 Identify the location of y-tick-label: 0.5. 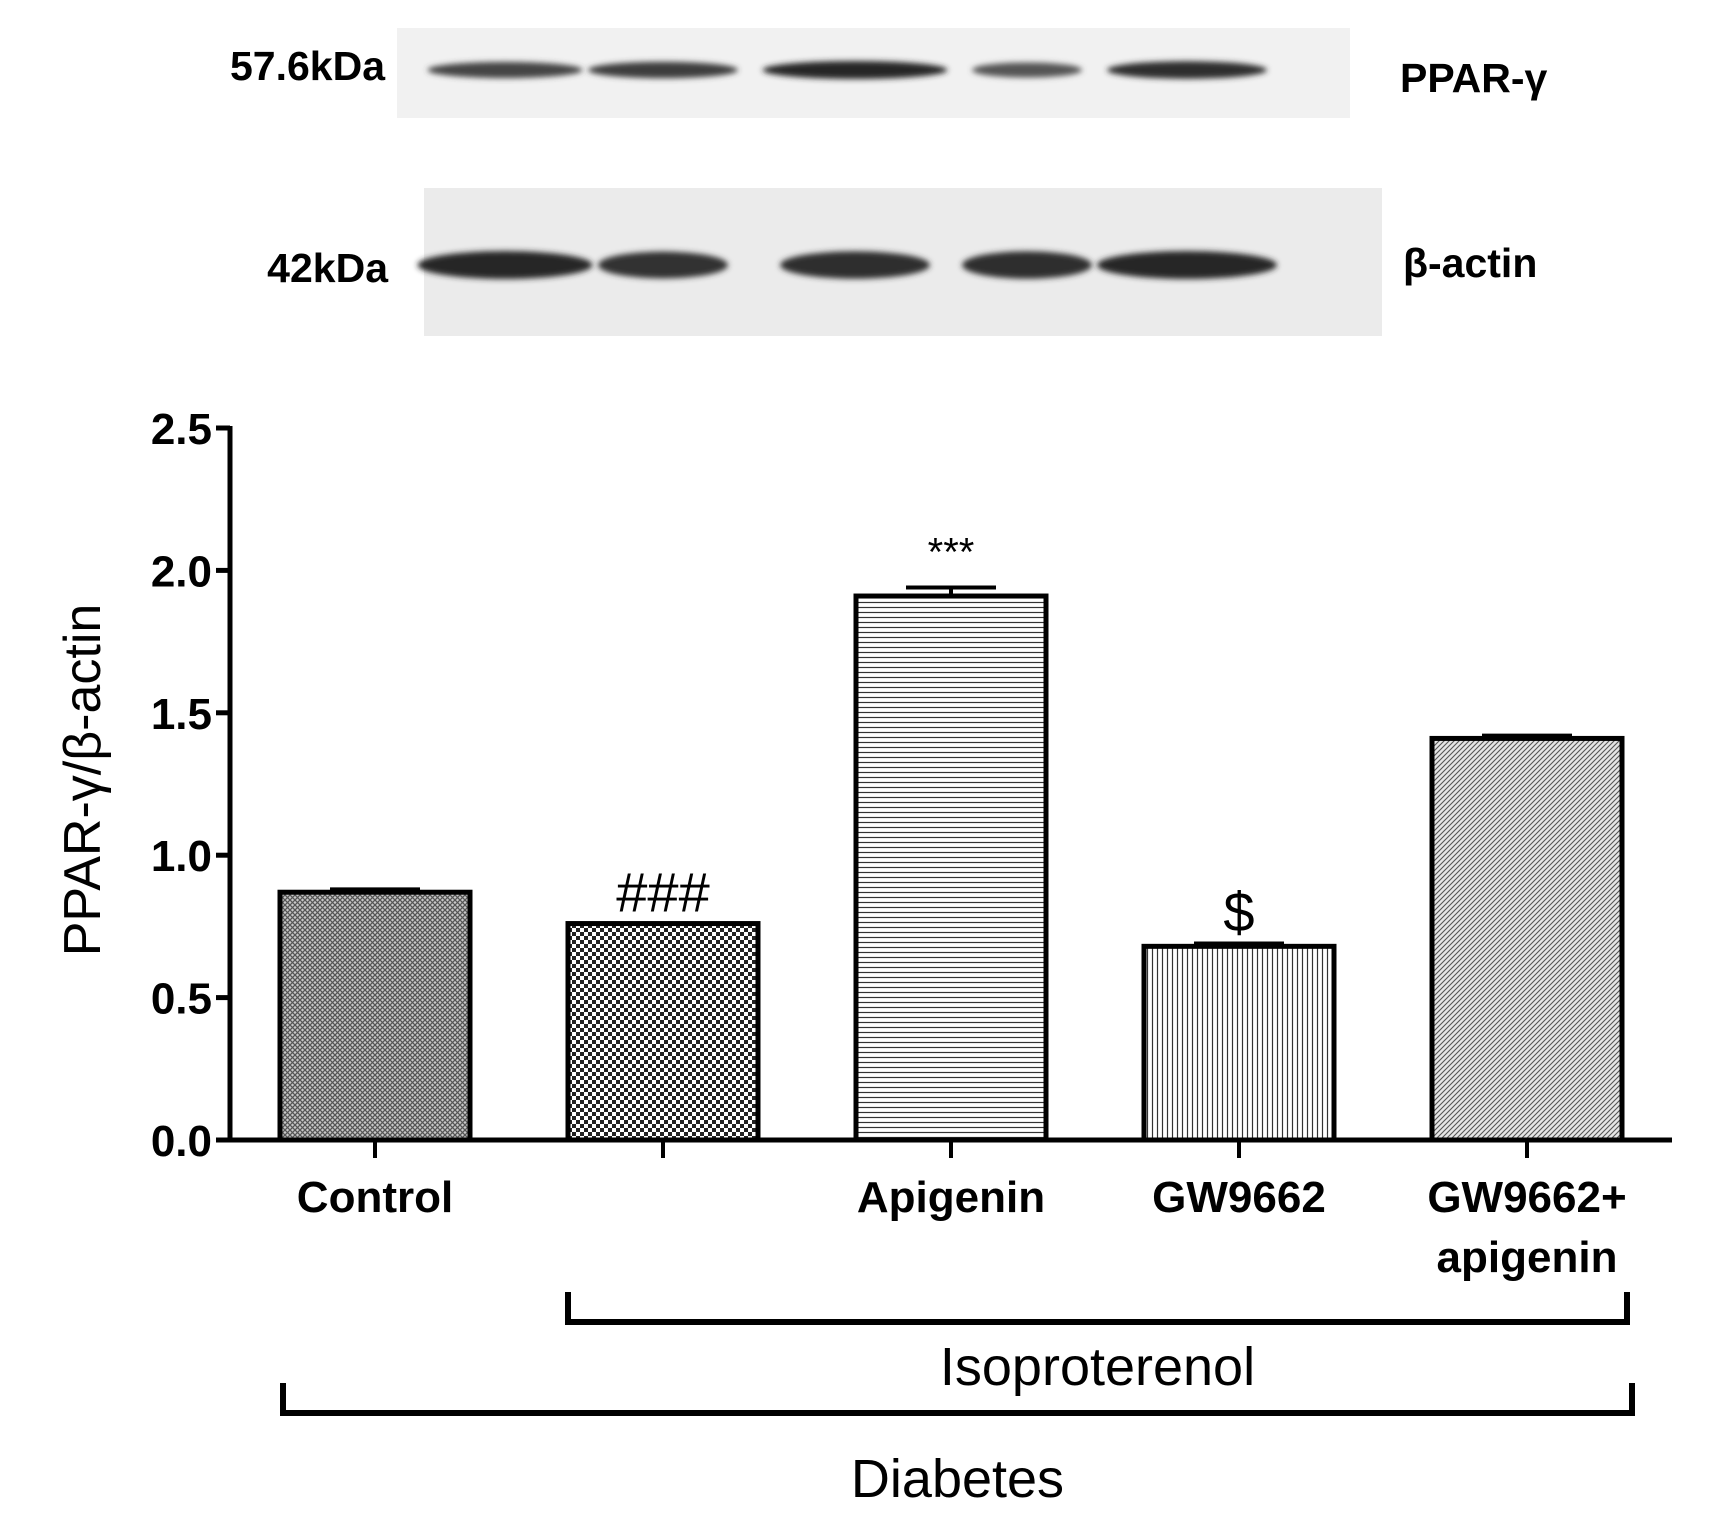
(181, 999).